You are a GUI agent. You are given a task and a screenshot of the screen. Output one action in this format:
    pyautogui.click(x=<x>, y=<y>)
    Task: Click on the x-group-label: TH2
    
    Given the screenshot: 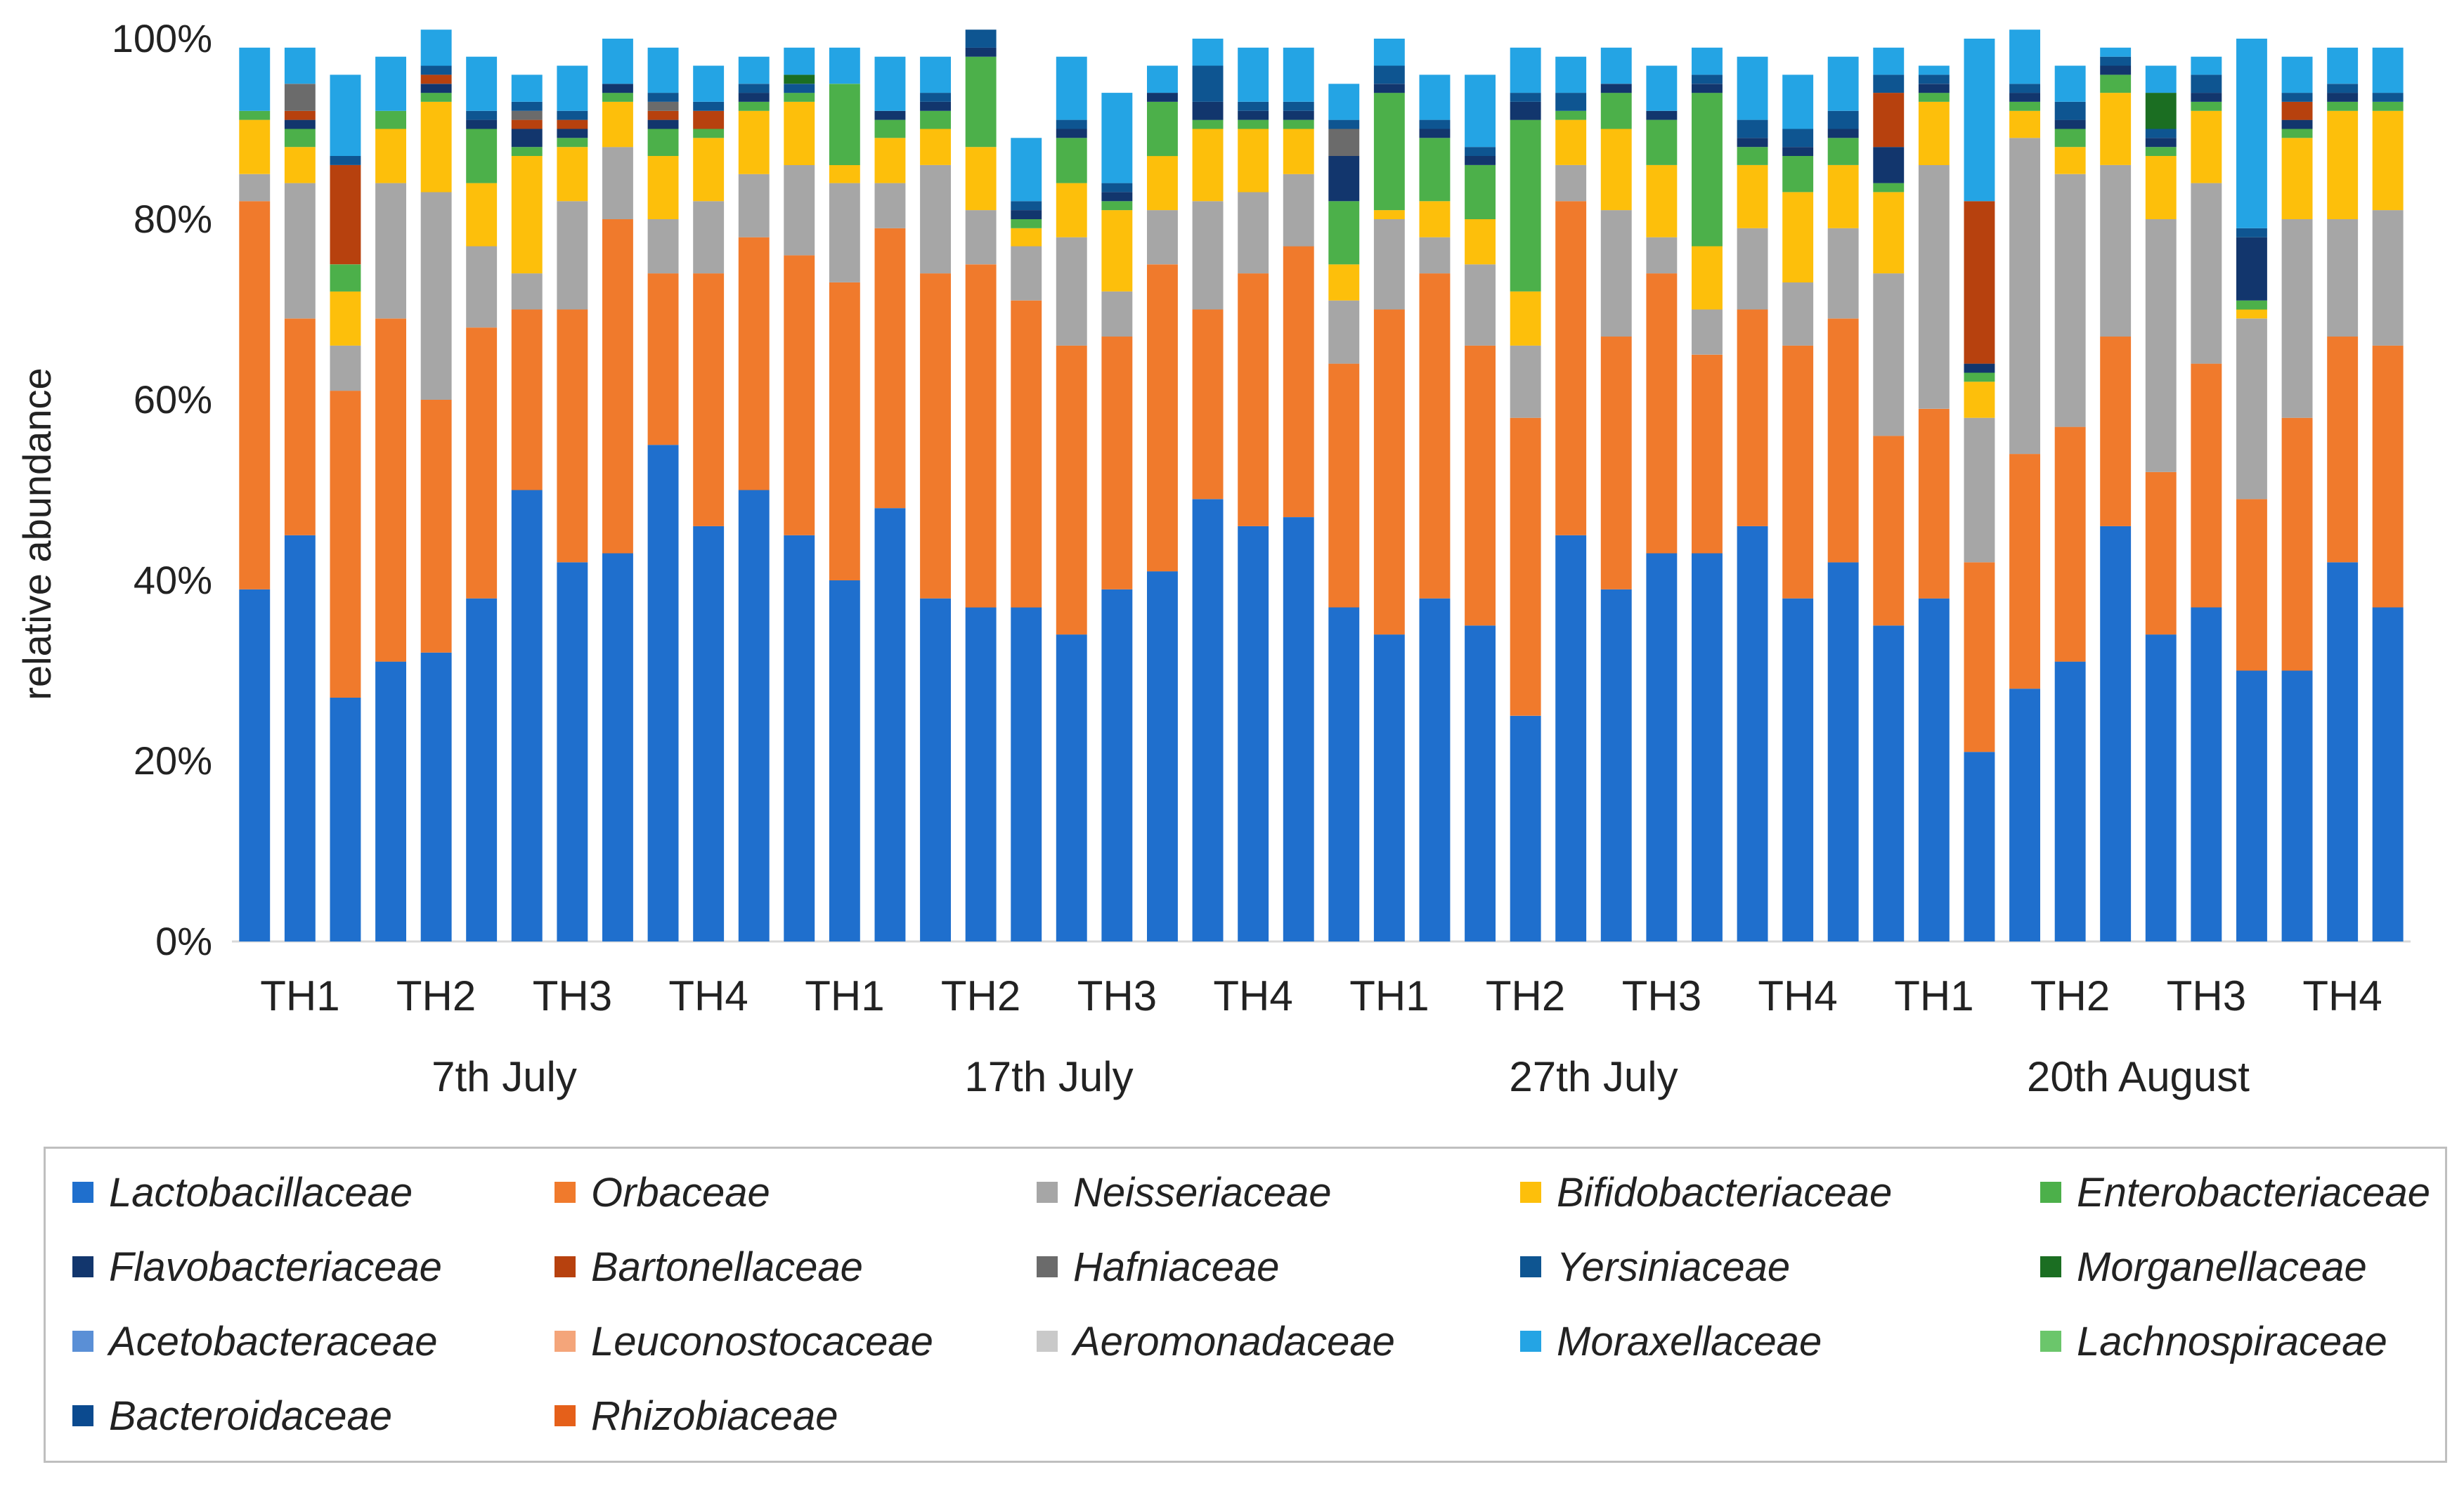 What is the action you would take?
    pyautogui.click(x=981, y=995)
    